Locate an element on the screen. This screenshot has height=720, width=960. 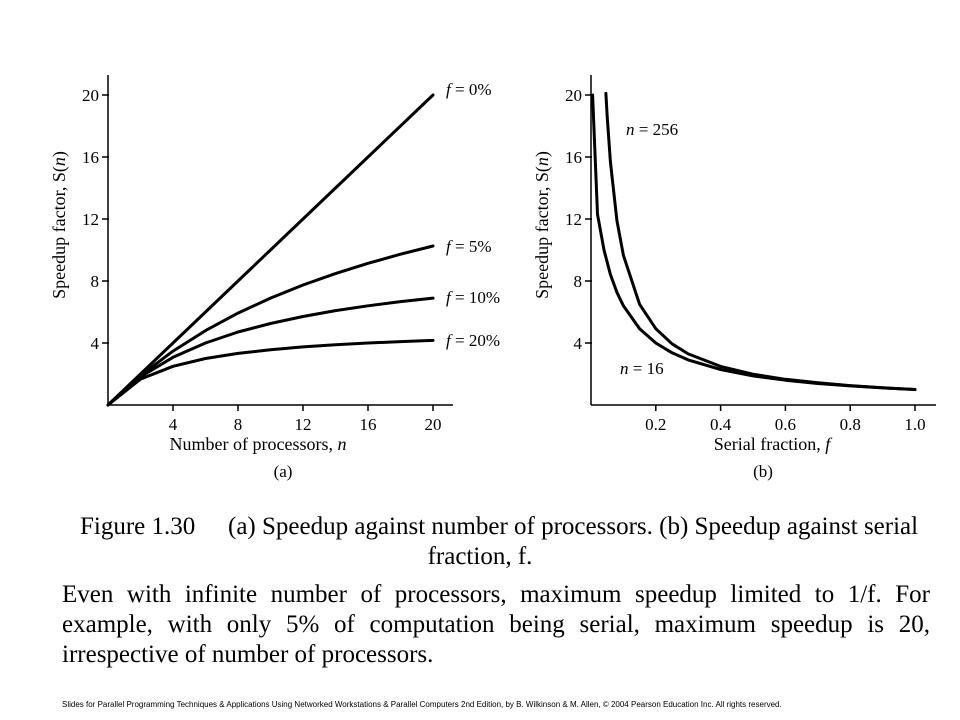
caption-text-line-2: fraction, f. is located at coordinates (480, 556).